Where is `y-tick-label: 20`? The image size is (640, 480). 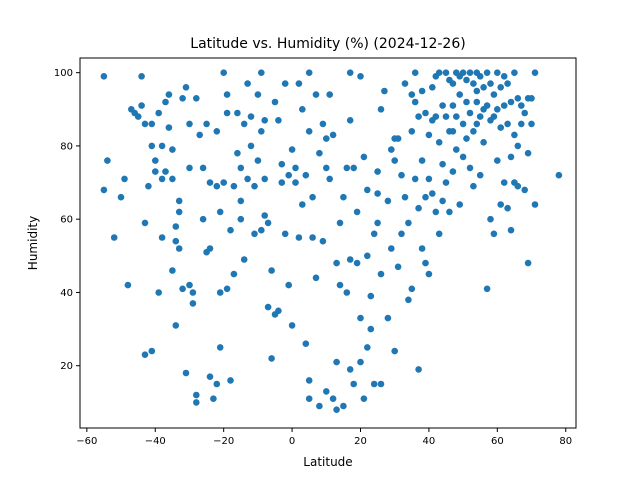
y-tick-label: 20 is located at coordinates (66, 366).